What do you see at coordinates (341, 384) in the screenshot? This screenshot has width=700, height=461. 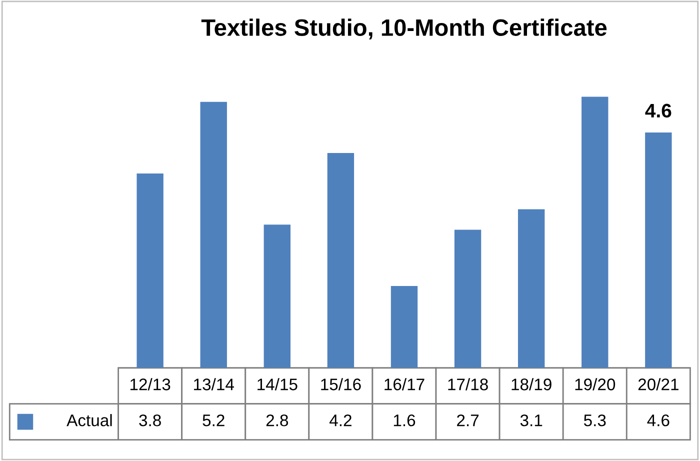 I see `x-tick-label: 15/16` at bounding box center [341, 384].